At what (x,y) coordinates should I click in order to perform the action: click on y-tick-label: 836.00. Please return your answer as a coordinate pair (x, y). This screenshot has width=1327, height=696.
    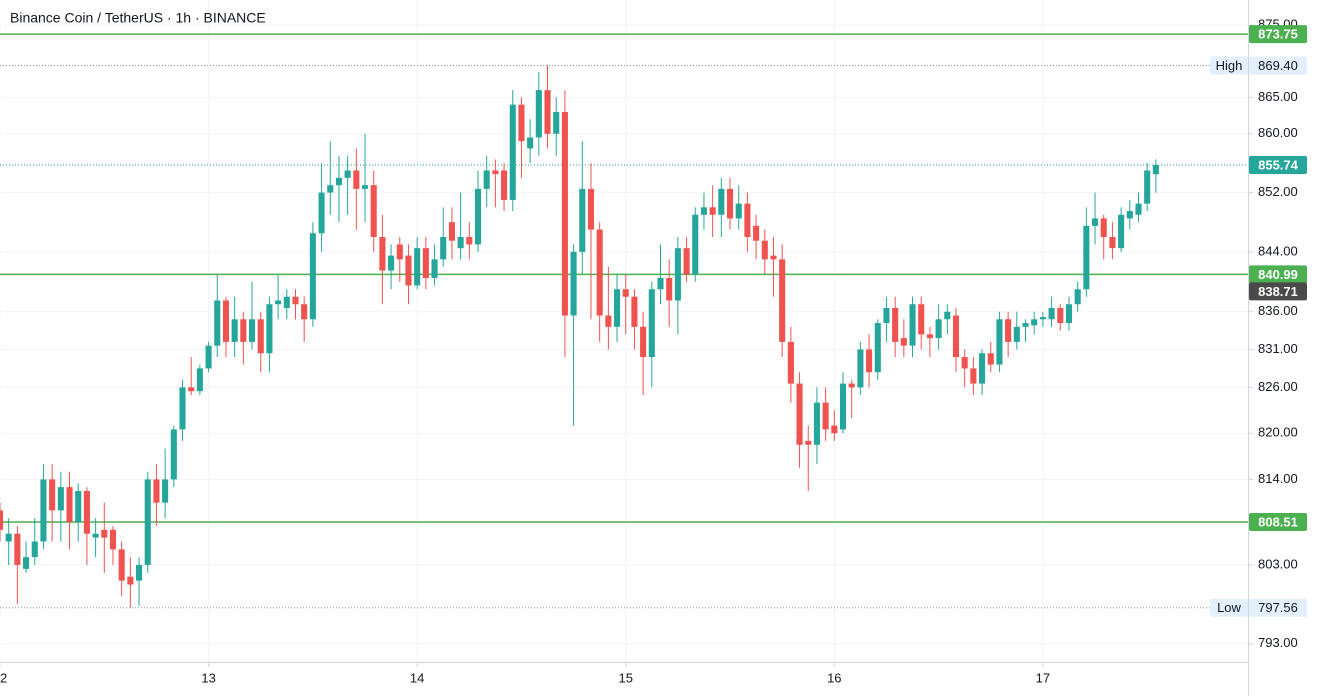
    Looking at the image, I should click on (1278, 310).